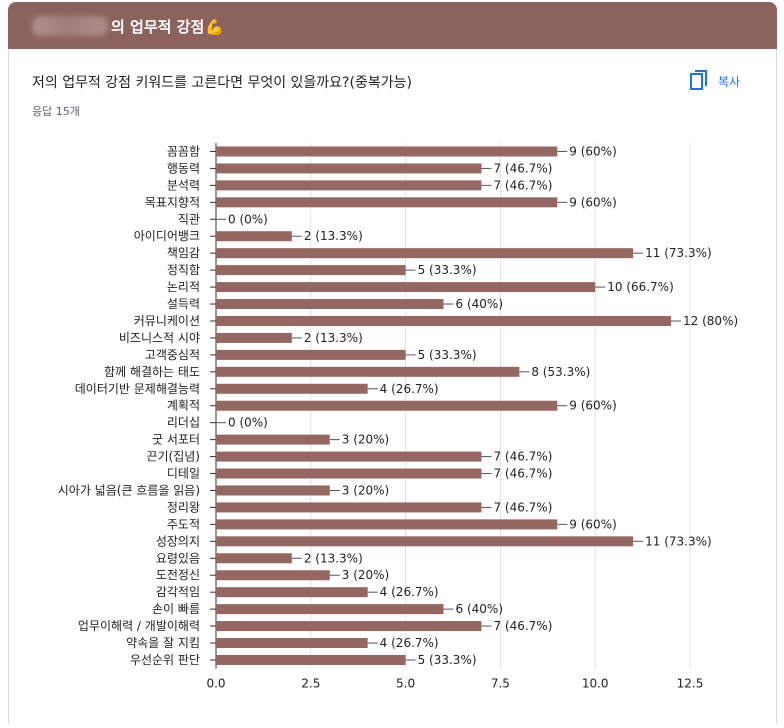  What do you see at coordinates (167, 321) in the screenshot?
I see `category-label: 커뮤니케이션` at bounding box center [167, 321].